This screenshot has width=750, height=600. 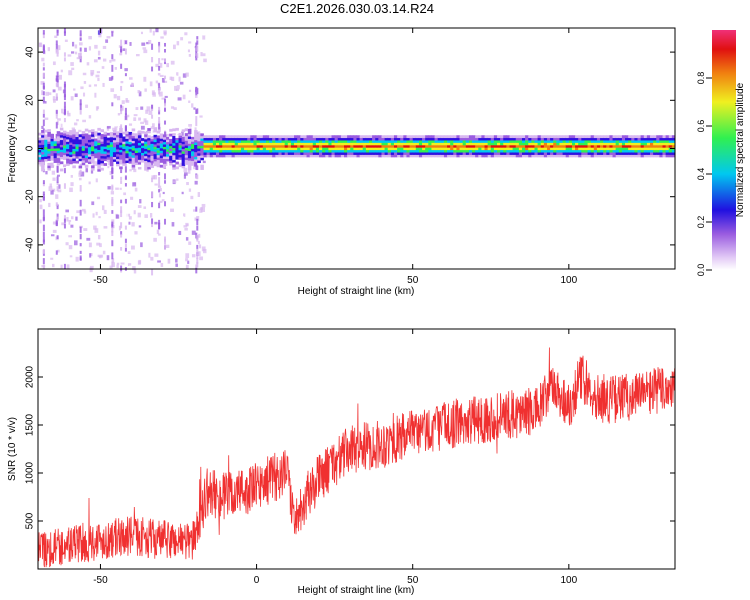 I want to click on snr-y-label: SNR (10 * v/v), so click(x=12, y=449).